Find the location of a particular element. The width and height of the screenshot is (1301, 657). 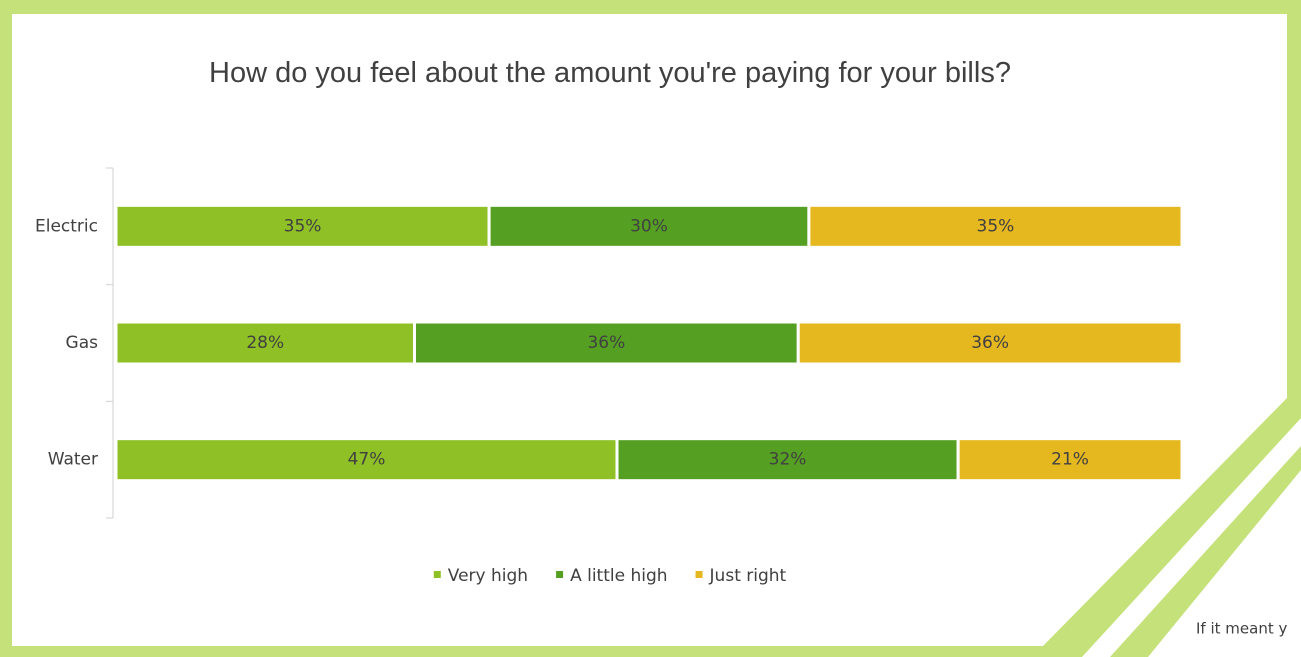

legend-label: Very high is located at coordinates (488, 576).